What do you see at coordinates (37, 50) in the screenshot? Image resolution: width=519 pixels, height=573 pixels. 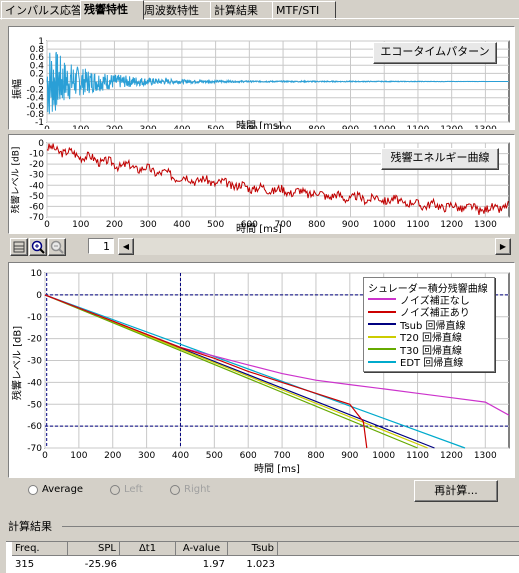 I see `echo-ytick: 0.8` at bounding box center [37, 50].